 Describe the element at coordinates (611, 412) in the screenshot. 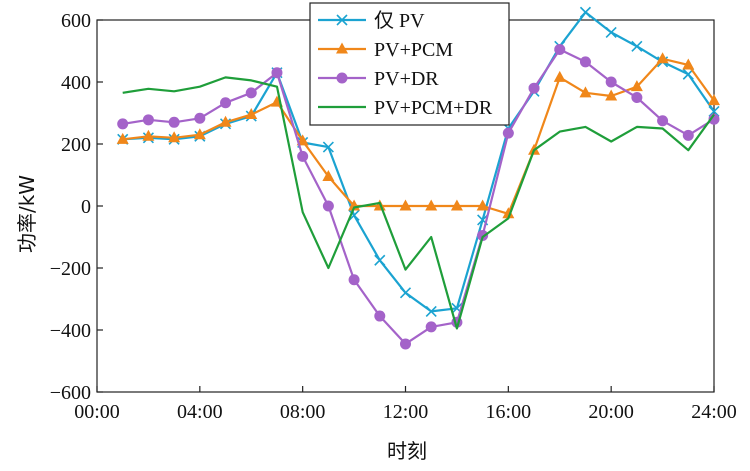

I see `x-tick-label: 20:00` at that location.